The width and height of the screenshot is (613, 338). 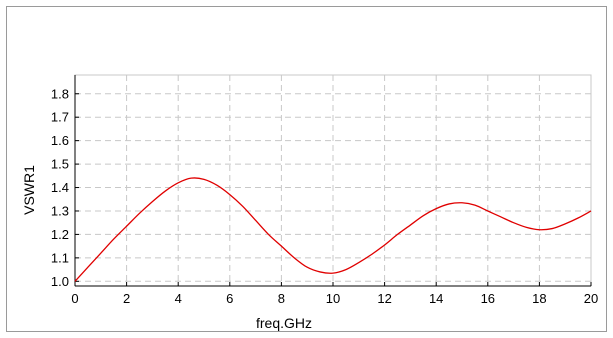 What do you see at coordinates (60, 281) in the screenshot?
I see `y-tick-label: 1.0` at bounding box center [60, 281].